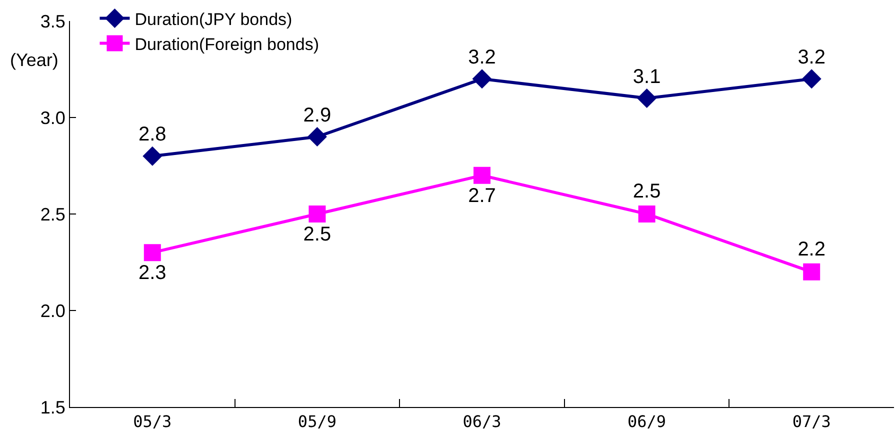 The width and height of the screenshot is (896, 447). I want to click on y-tick-label: 3.5, so click(53, 21).